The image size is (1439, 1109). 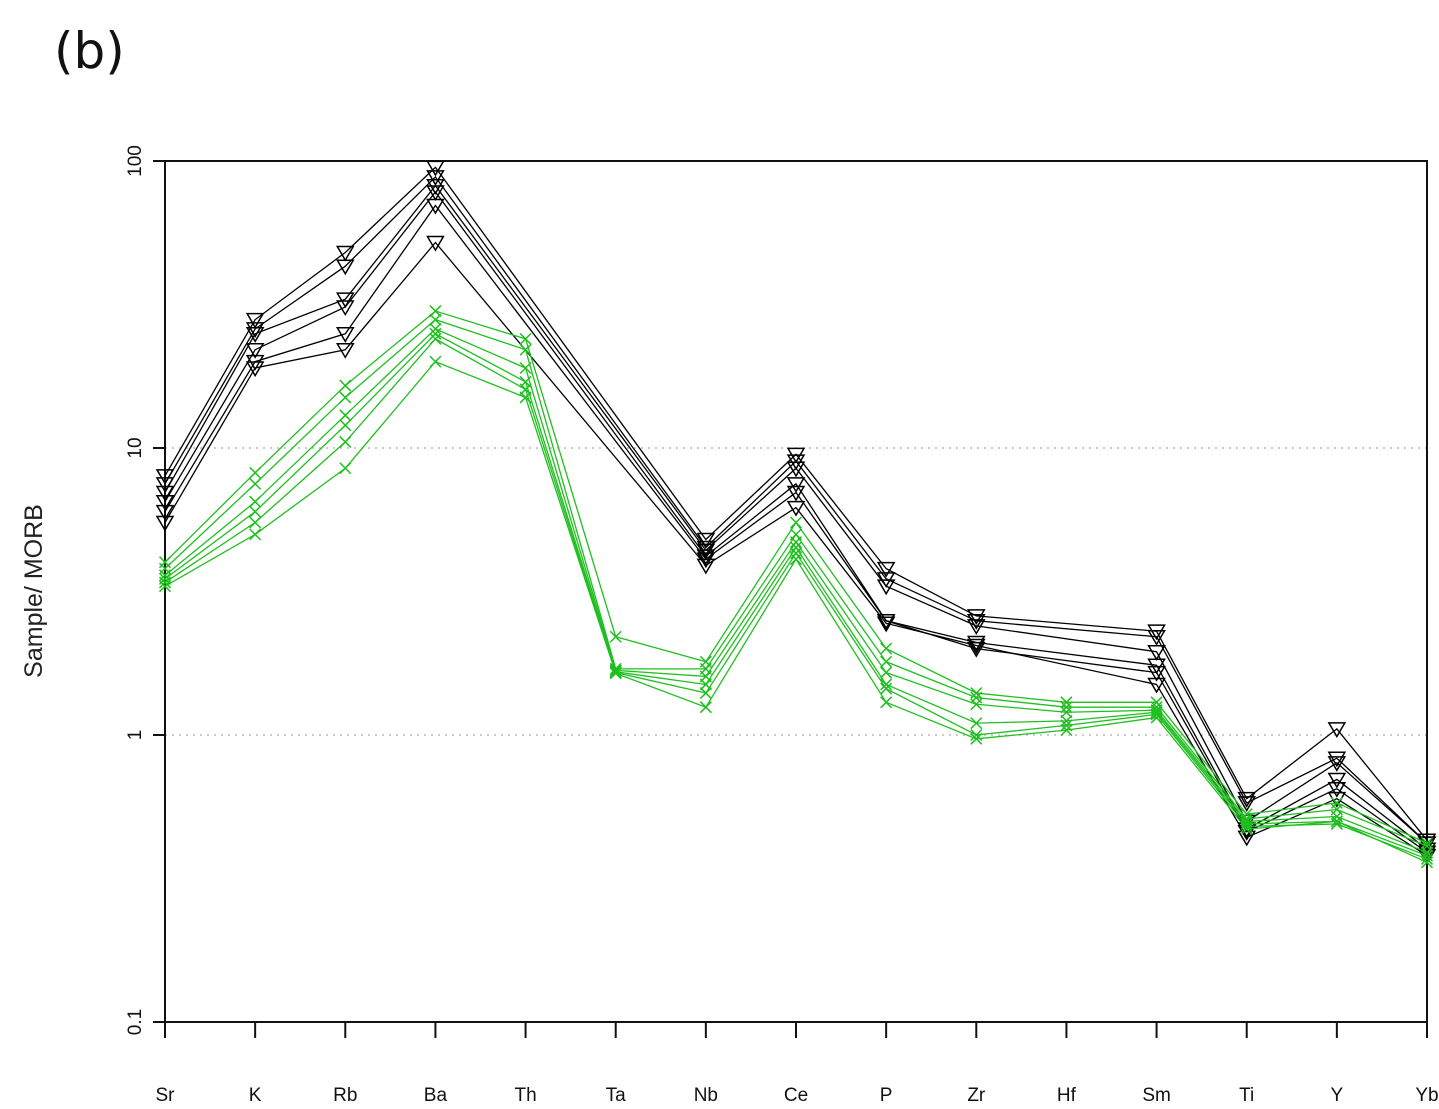 I want to click on y-tick-label: 100, so click(x=135, y=161).